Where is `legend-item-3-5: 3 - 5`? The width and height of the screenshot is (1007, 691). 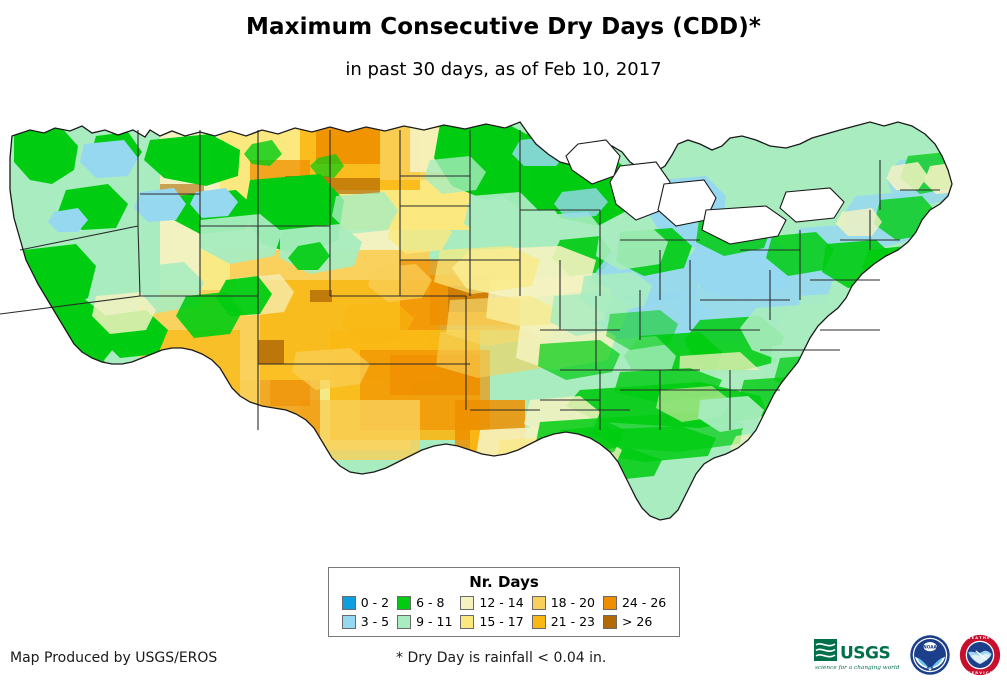 legend-item-3-5: 3 - 5 is located at coordinates (365, 621).